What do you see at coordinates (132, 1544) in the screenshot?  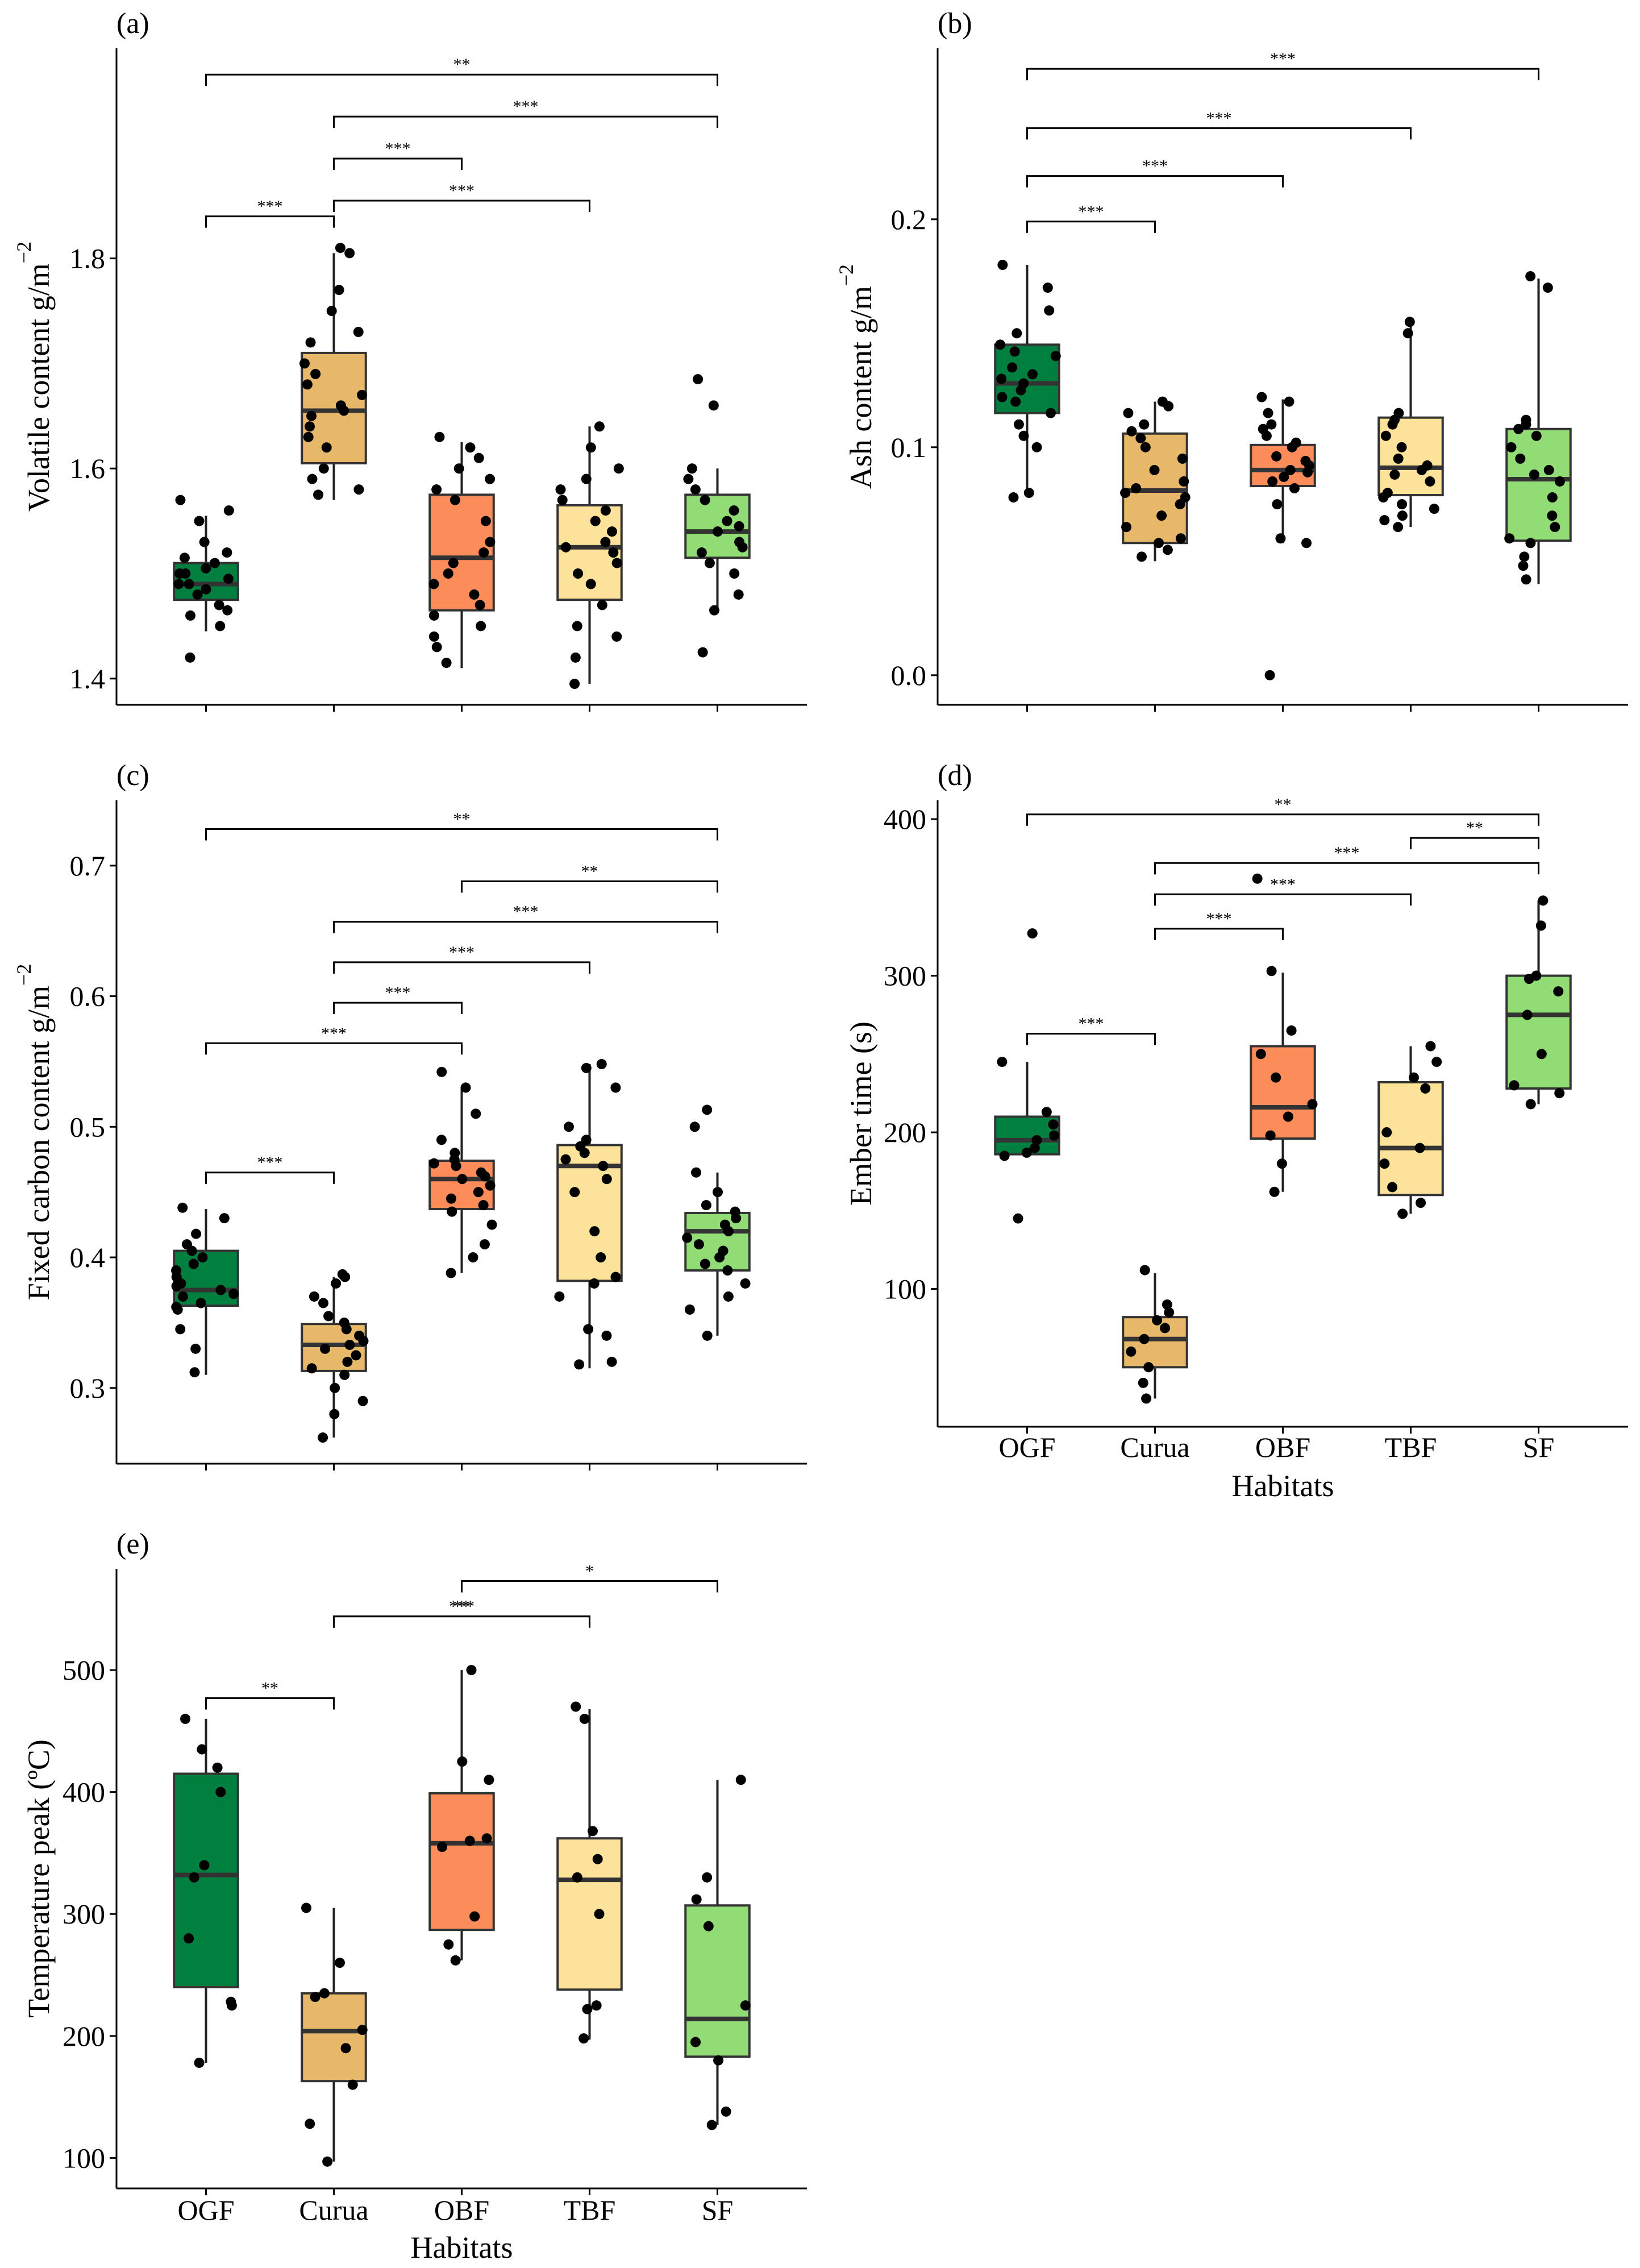 I see `panel-label: (e)` at bounding box center [132, 1544].